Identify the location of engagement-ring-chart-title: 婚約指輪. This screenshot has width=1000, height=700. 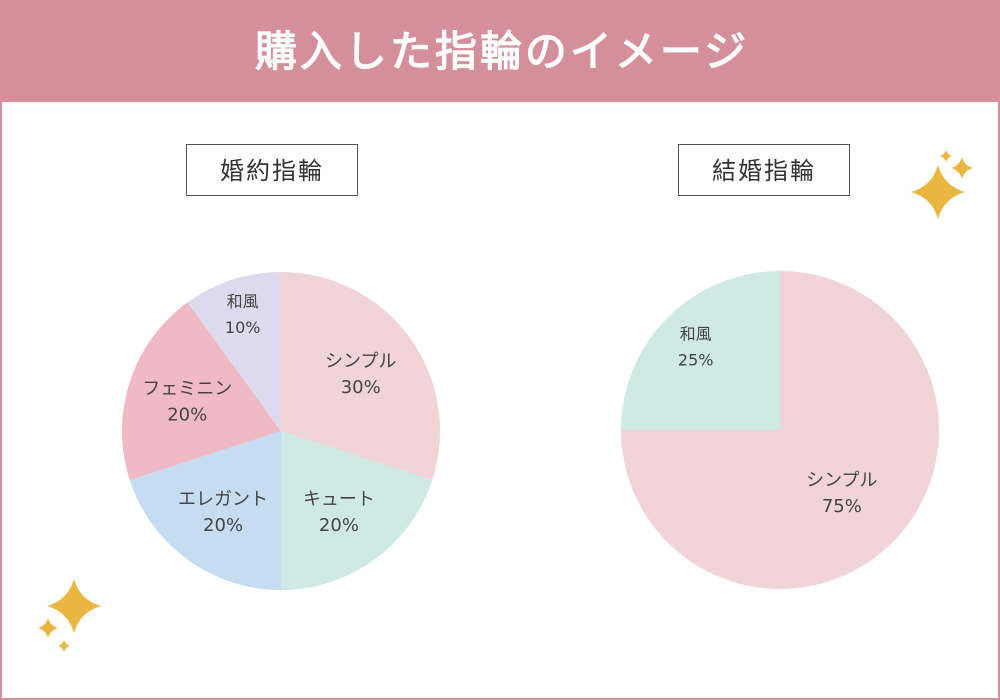
(272, 170).